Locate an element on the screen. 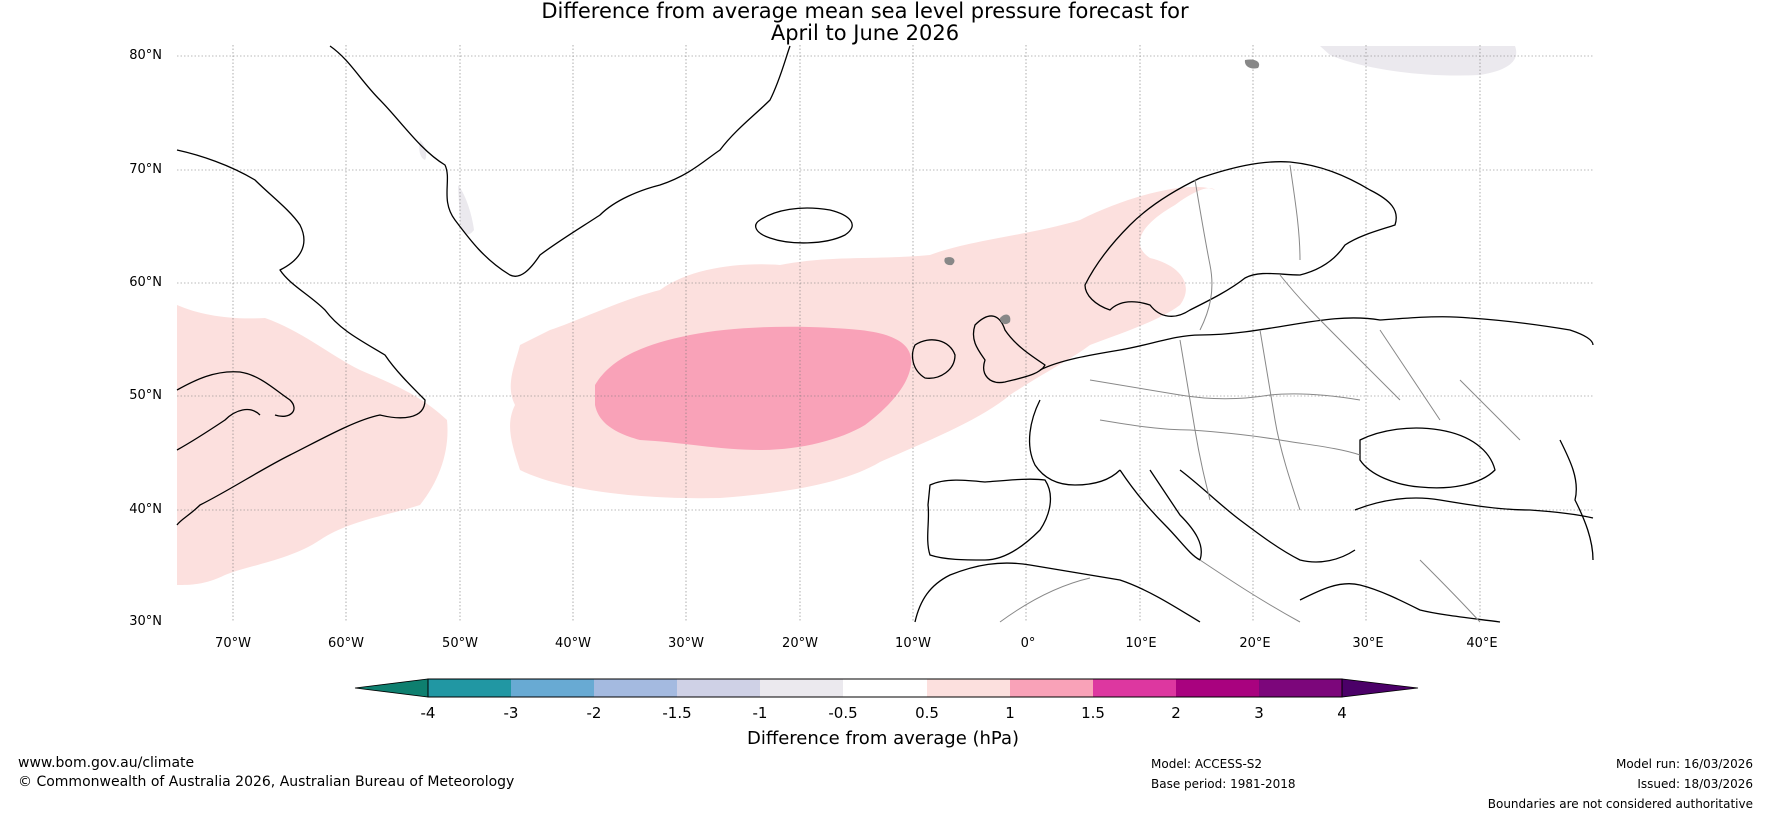 Image resolution: width=1770 pixels, height=816 pixels. ireland-coast is located at coordinates (933, 359).